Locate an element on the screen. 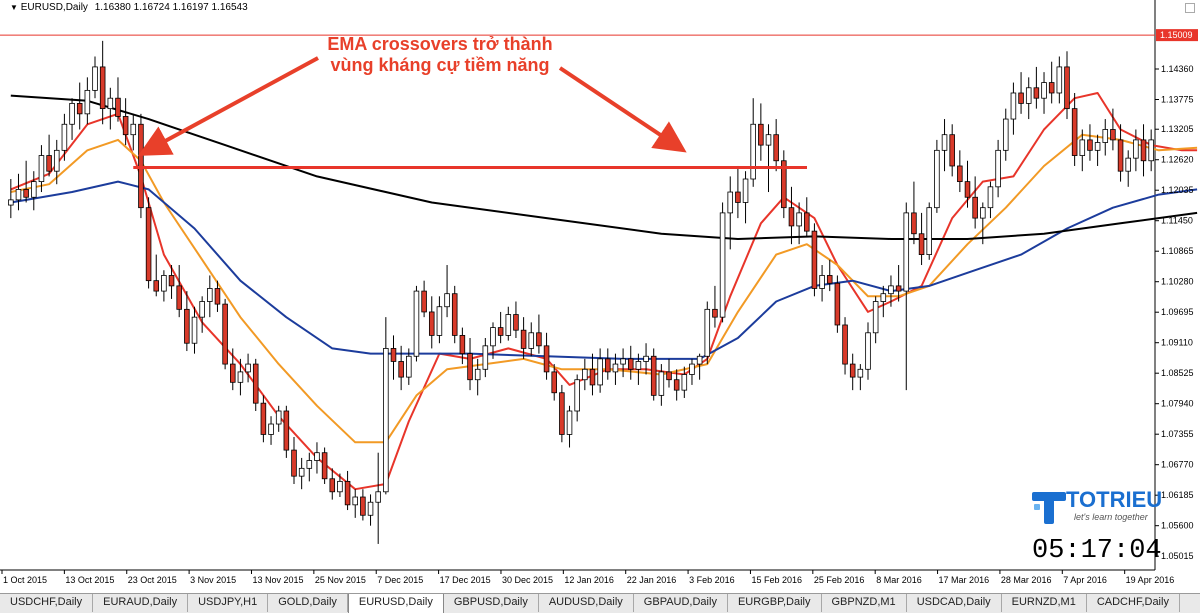  tab-cadchf-daily: CADCHF,Daily is located at coordinates (1133, 603).